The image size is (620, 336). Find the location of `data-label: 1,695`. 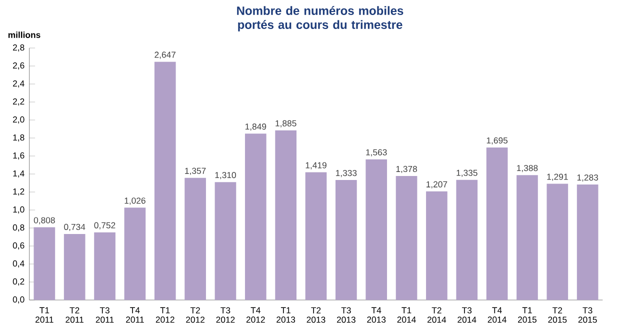

data-label: 1,695 is located at coordinates (497, 141).